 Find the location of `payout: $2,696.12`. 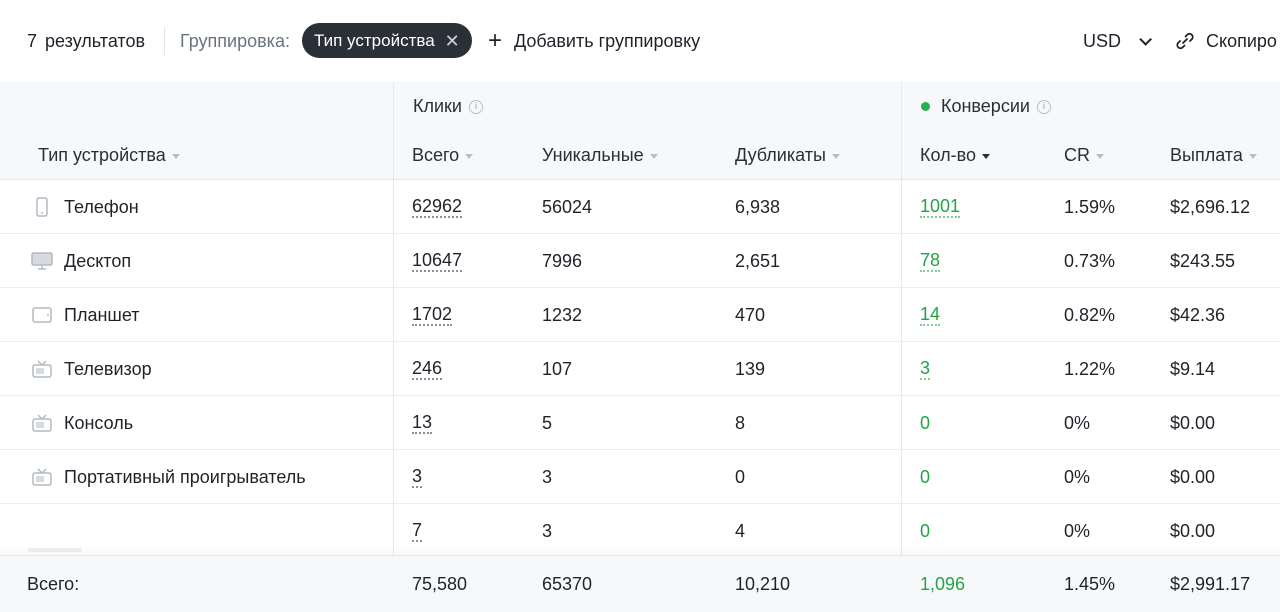

payout: $2,696.12 is located at coordinates (1210, 206).